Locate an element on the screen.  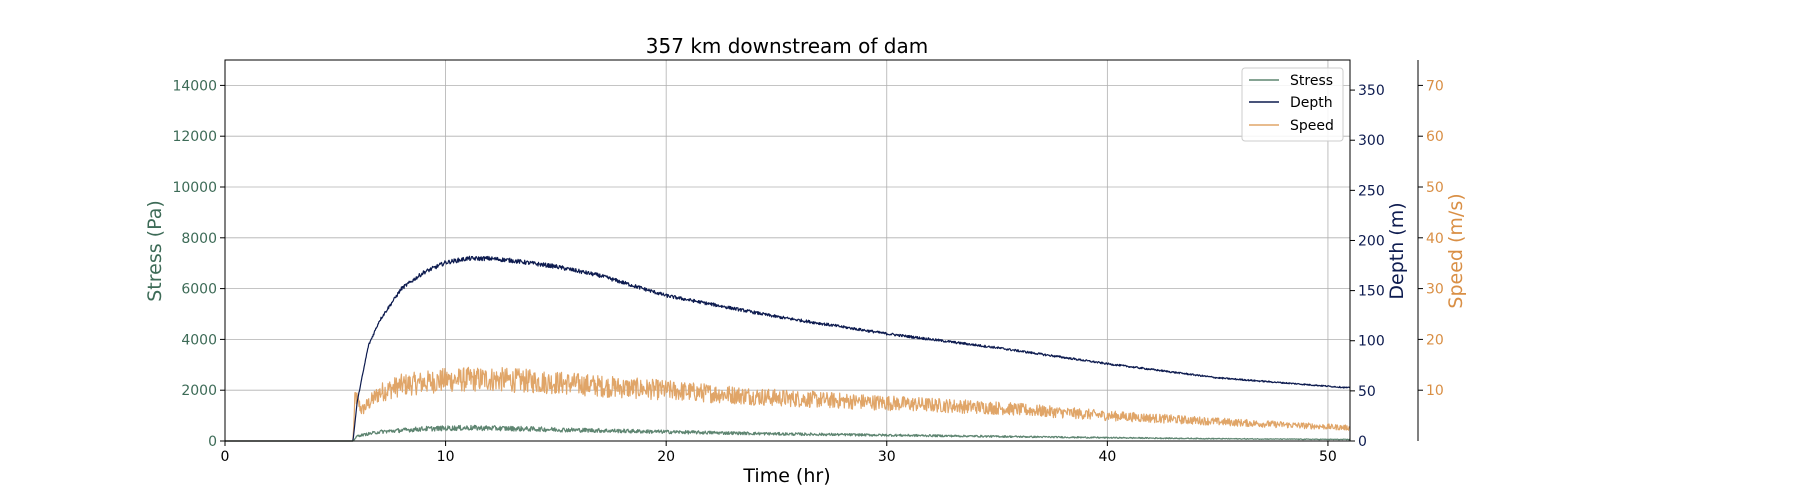
stress-axis-label: Stress (Pa) is located at coordinates (155, 251).